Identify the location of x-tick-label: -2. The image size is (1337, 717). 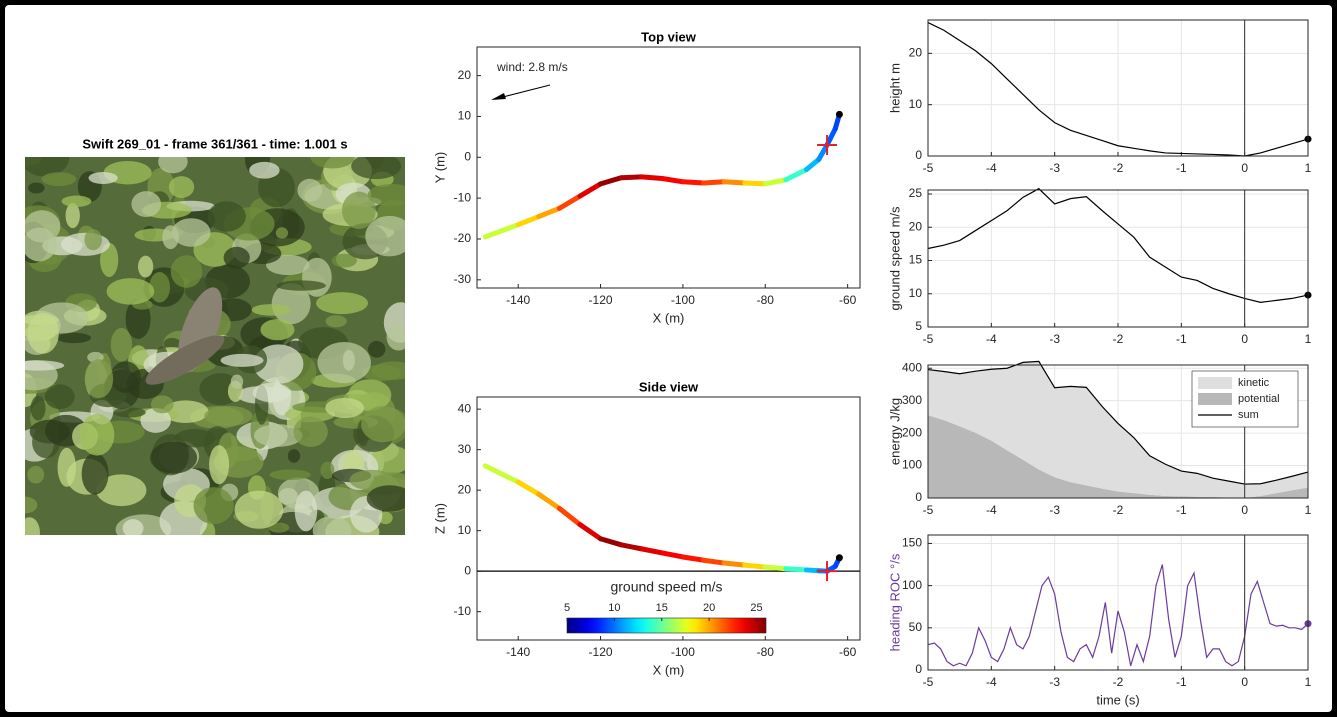
(1118, 510).